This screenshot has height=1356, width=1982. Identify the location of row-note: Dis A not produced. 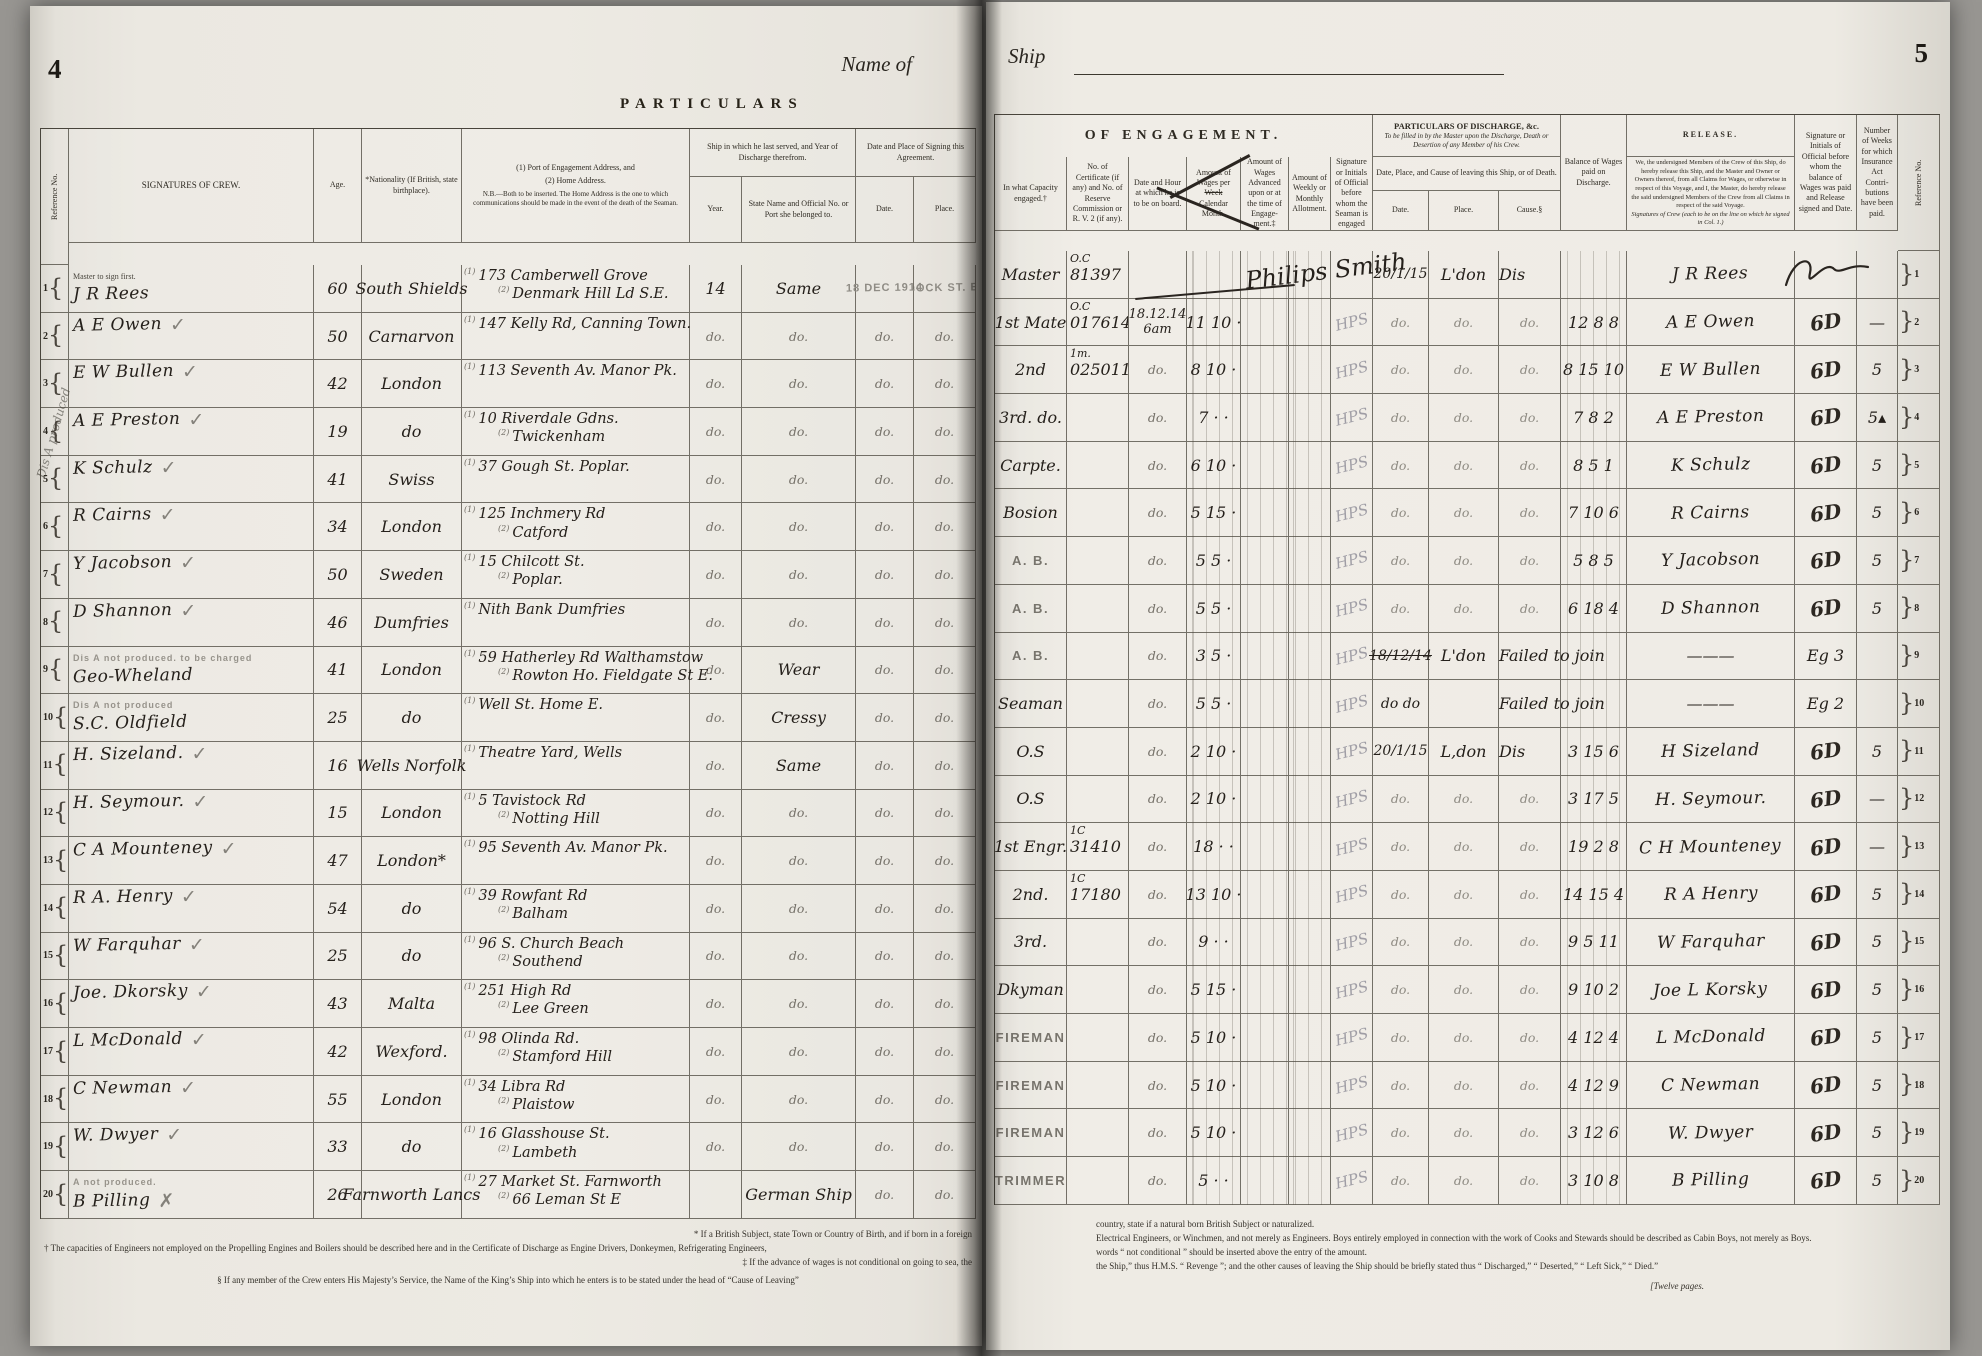
(123, 705).